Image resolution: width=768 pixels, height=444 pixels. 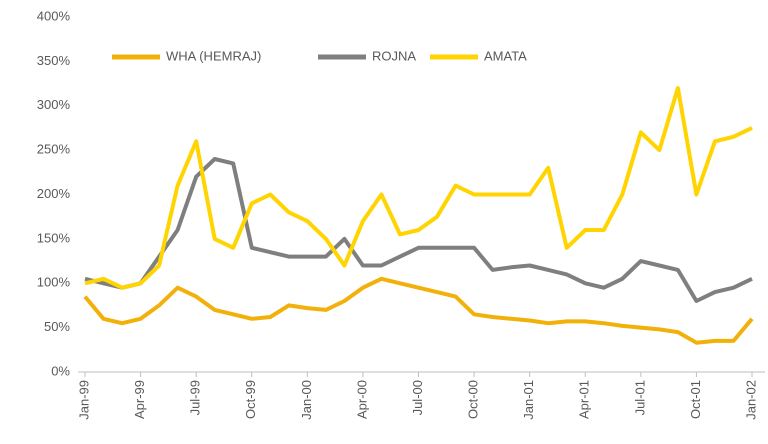 I want to click on series-line, so click(x=418, y=310).